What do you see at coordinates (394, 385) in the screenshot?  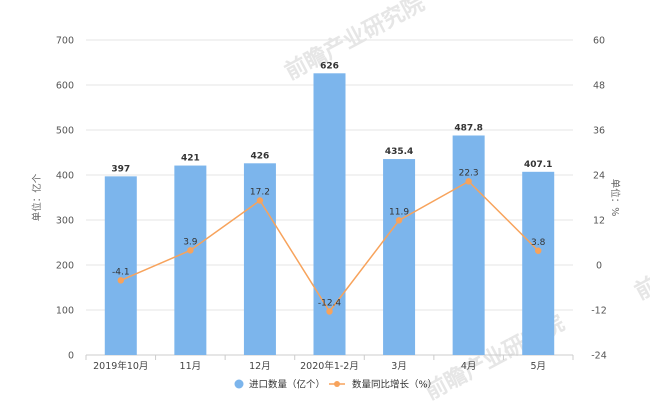 I see `legend-line-label: 数量同比增长（%）` at bounding box center [394, 385].